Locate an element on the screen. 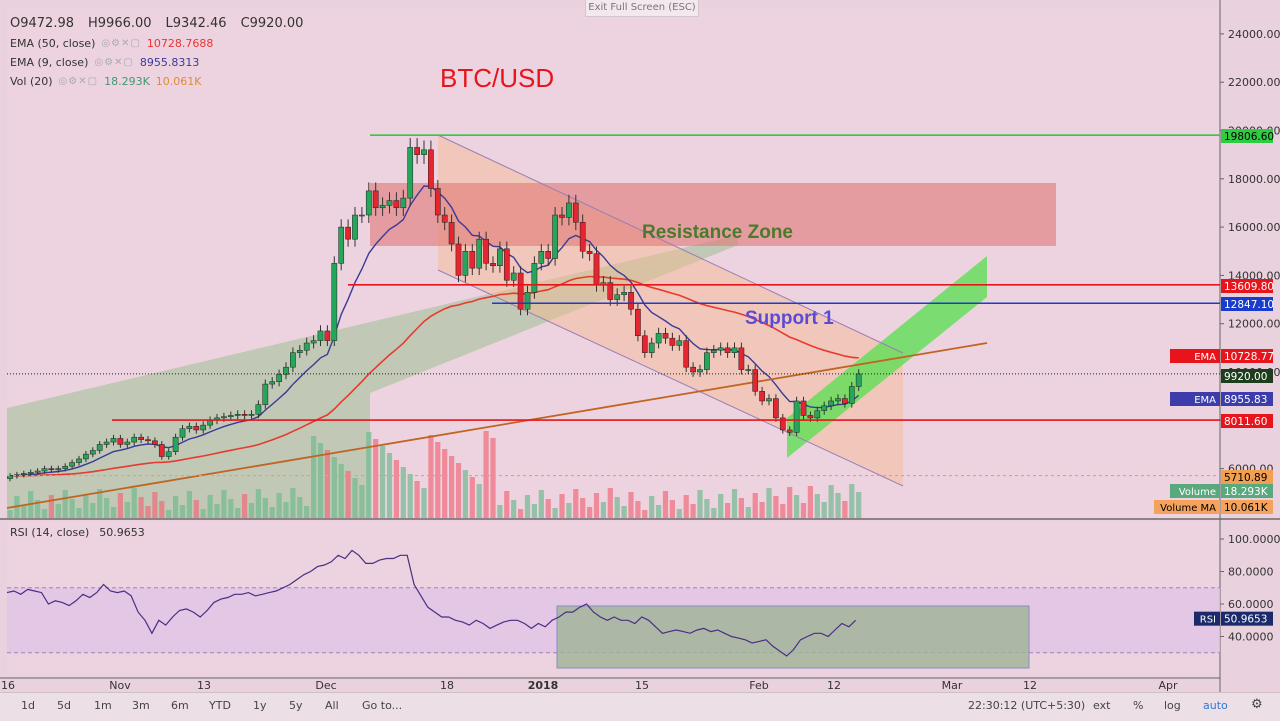 This screenshot has height=721, width=1280. high-value: H9966.00 is located at coordinates (120, 23).